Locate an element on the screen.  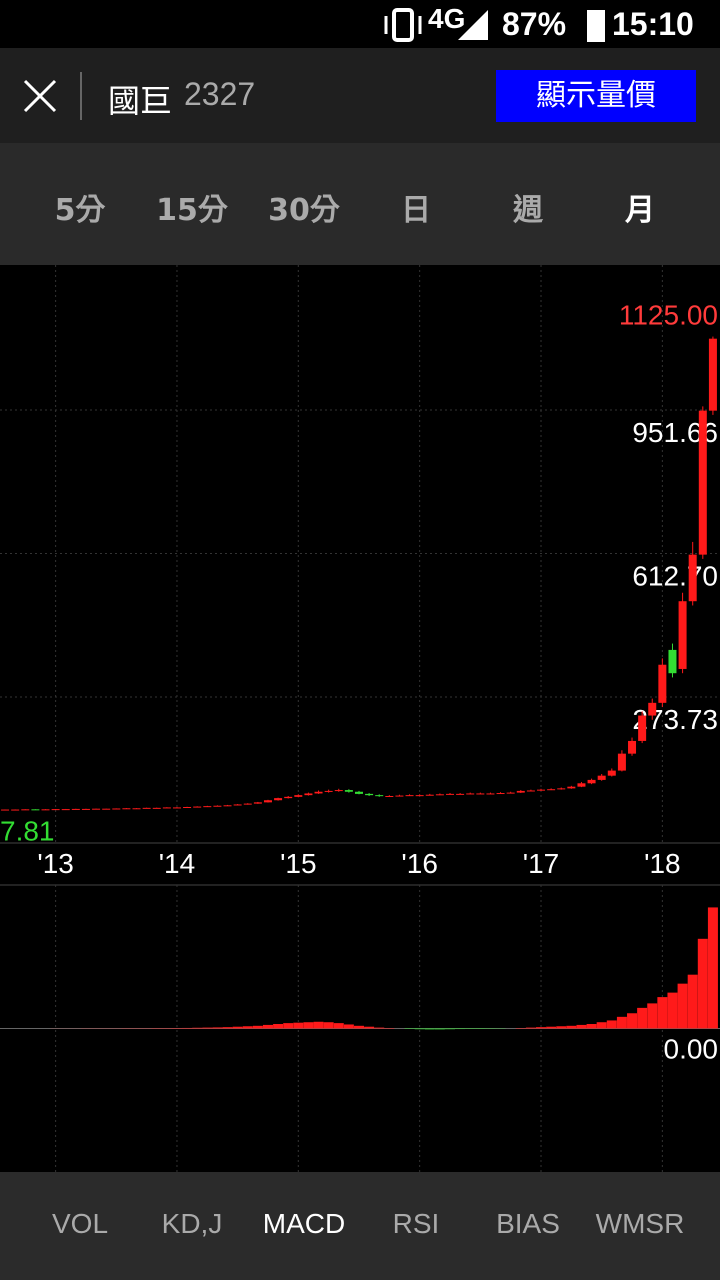
vibrate-icon is located at coordinates (403, 25).